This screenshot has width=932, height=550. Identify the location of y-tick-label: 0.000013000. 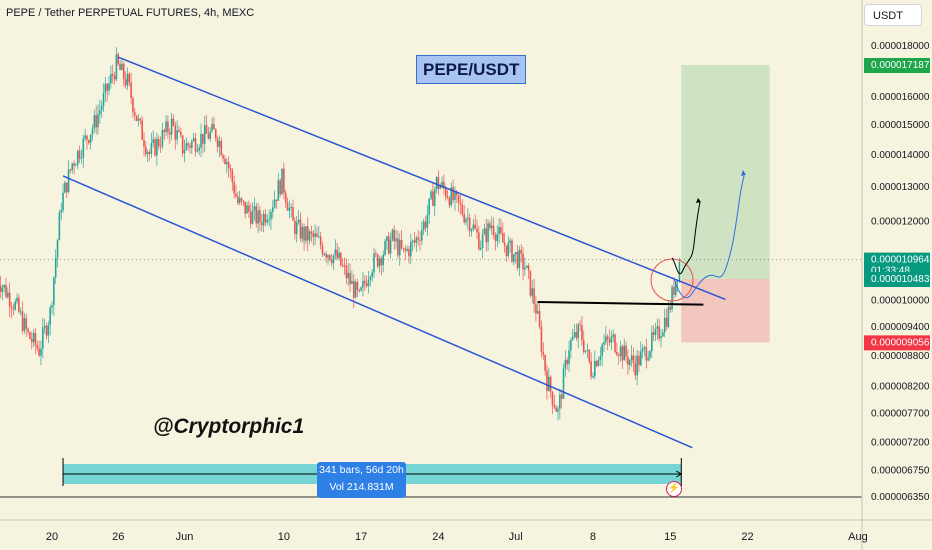
(900, 187).